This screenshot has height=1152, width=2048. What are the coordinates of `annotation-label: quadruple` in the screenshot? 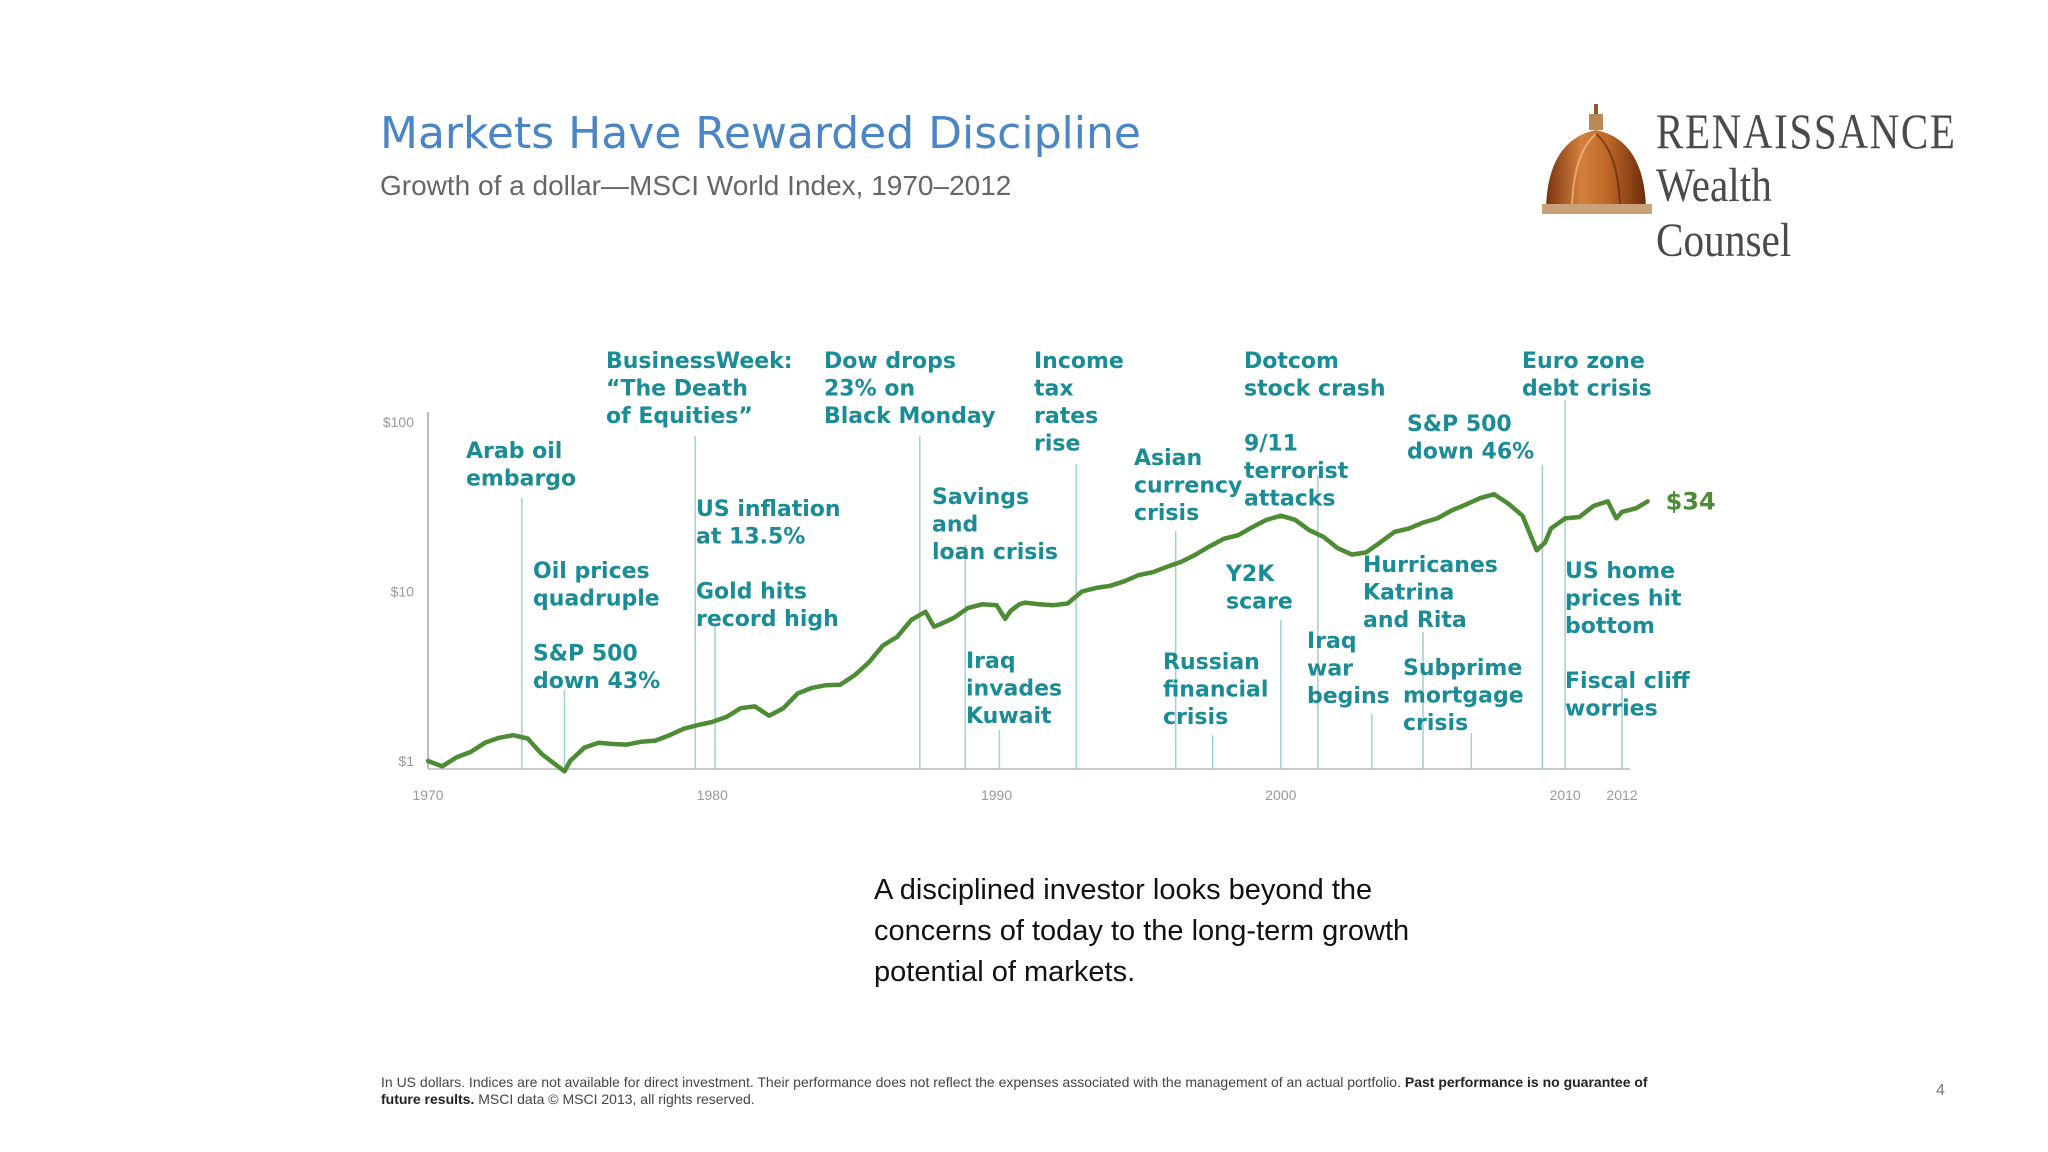 It's located at (596, 599).